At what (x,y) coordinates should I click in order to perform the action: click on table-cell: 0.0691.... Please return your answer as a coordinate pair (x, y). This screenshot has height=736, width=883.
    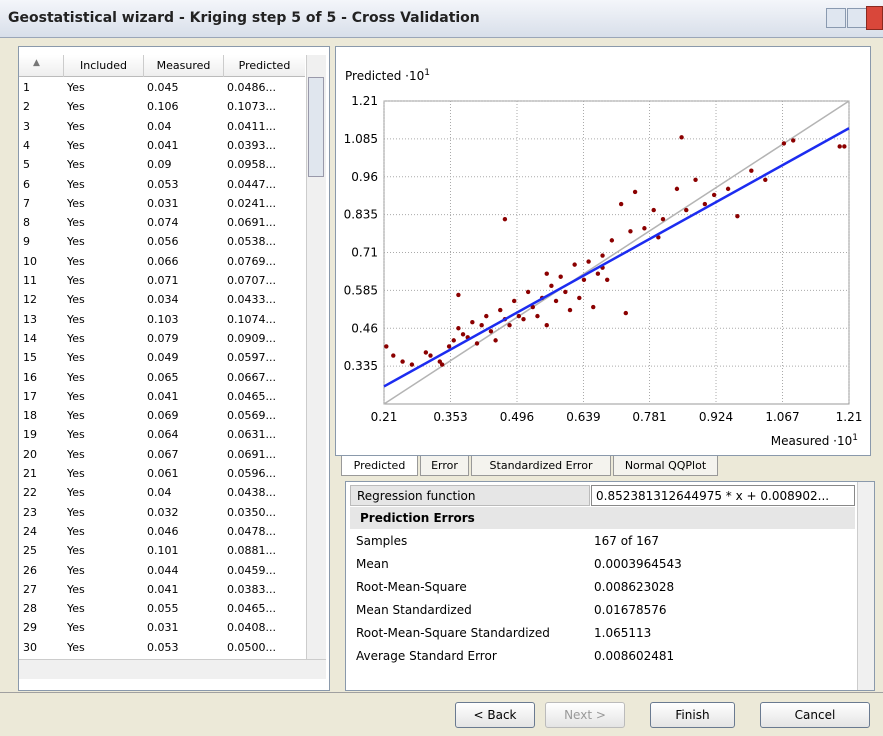
    Looking at the image, I should click on (251, 454).